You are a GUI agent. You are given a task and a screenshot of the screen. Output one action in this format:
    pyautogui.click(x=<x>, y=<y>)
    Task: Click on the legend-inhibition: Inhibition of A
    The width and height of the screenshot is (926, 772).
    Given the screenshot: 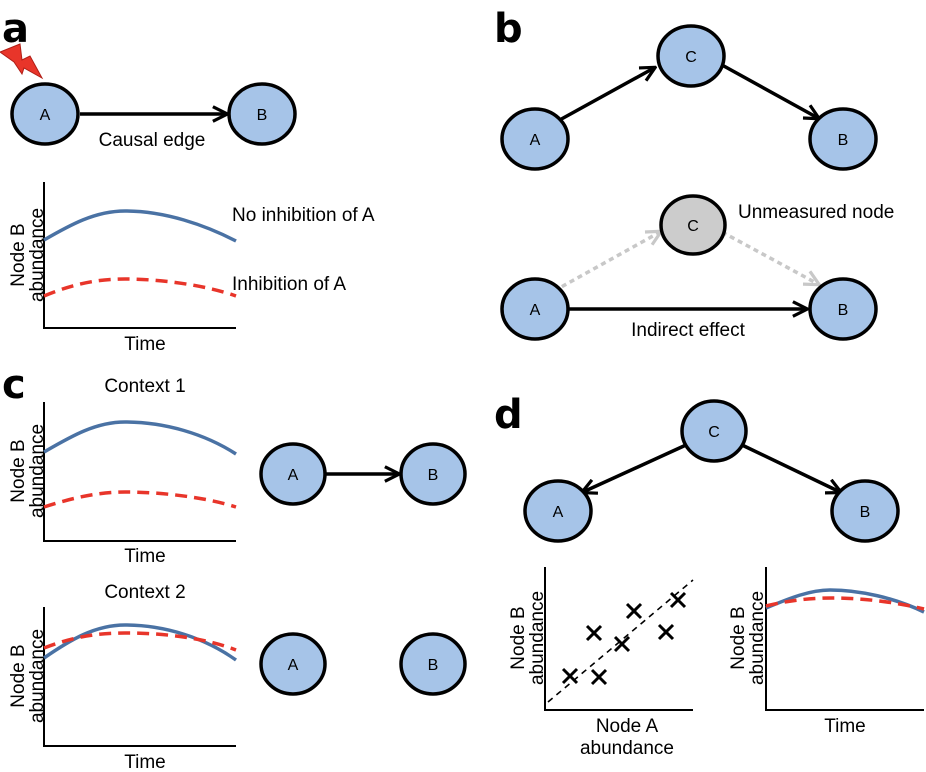 What is the action you would take?
    pyautogui.click(x=289, y=284)
    